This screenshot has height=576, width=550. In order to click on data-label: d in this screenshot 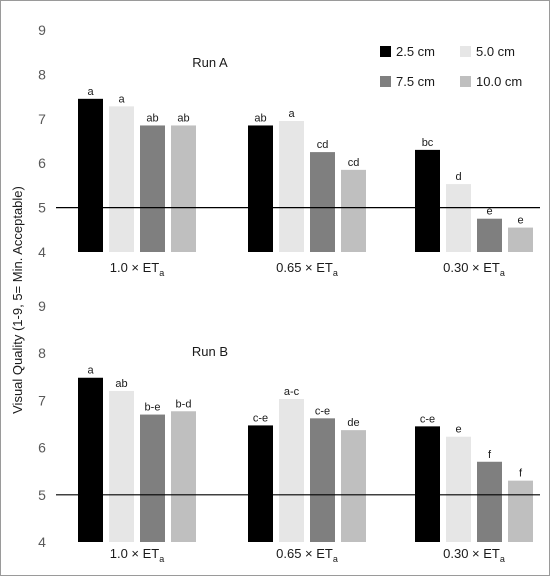, I will do `click(458, 177)`.